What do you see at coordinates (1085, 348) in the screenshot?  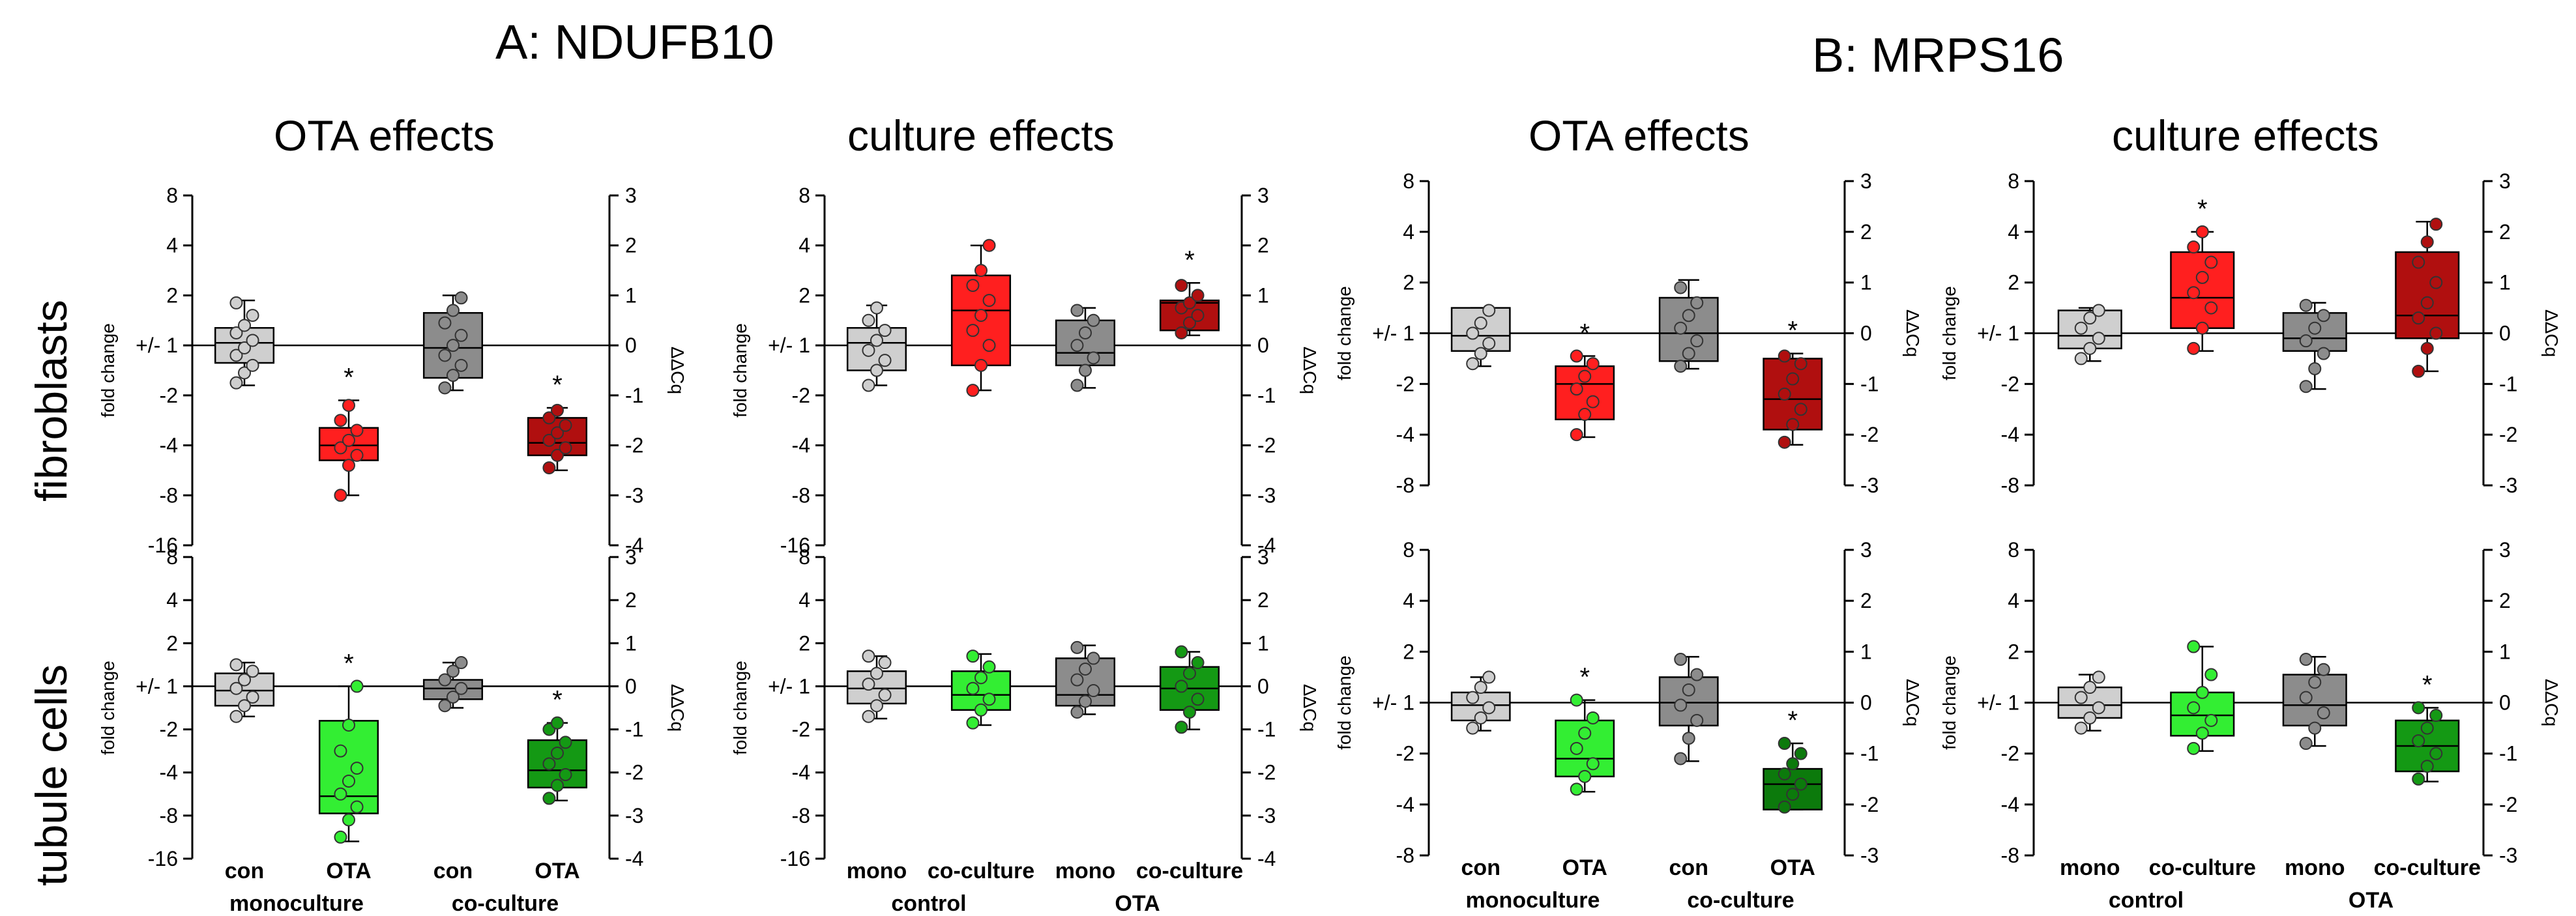 I see `box-mono` at bounding box center [1085, 348].